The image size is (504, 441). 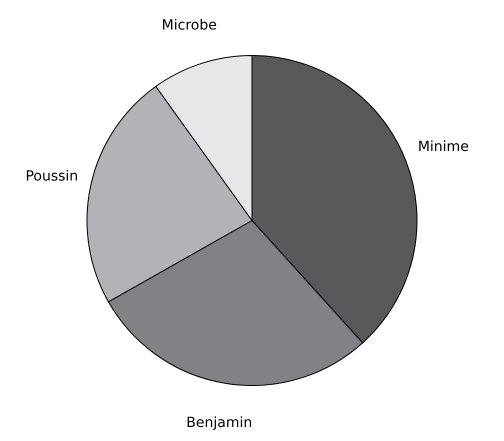 I want to click on slice-label: Minime, so click(x=443, y=146).